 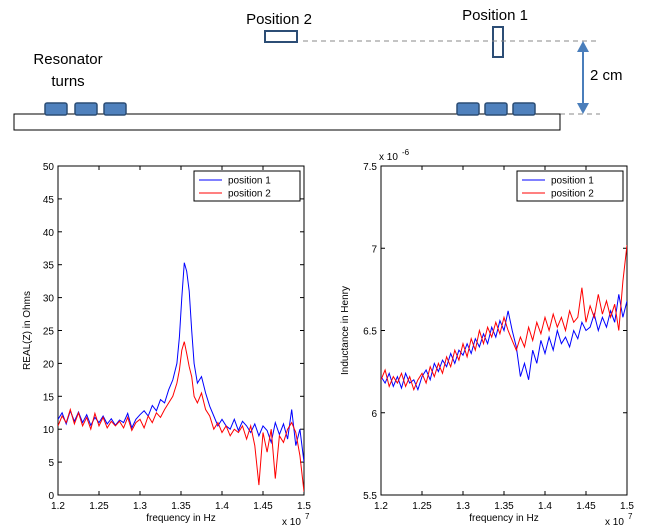 What do you see at coordinates (406, 152) in the screenshot?
I see `y-multiplier-exponent: -6` at bounding box center [406, 152].